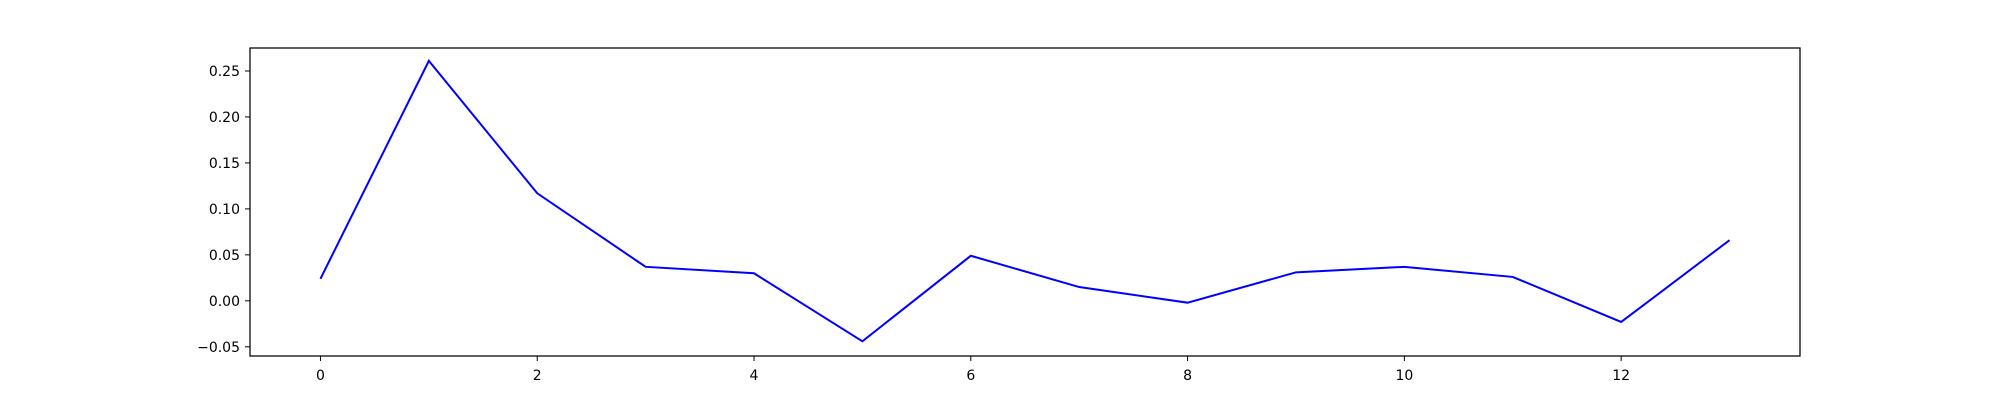 The image size is (2000, 400). I want to click on x-tick-label: 12, so click(1621, 376).